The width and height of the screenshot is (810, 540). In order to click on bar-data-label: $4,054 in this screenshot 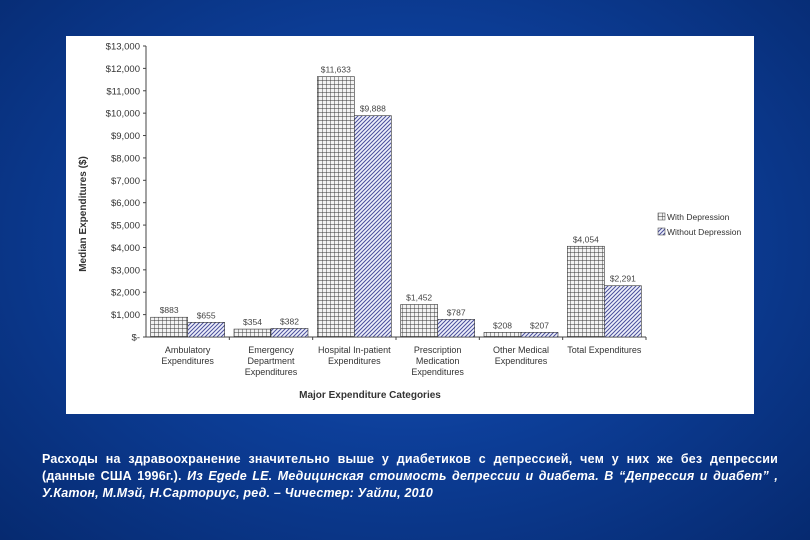, I will do `click(586, 239)`.